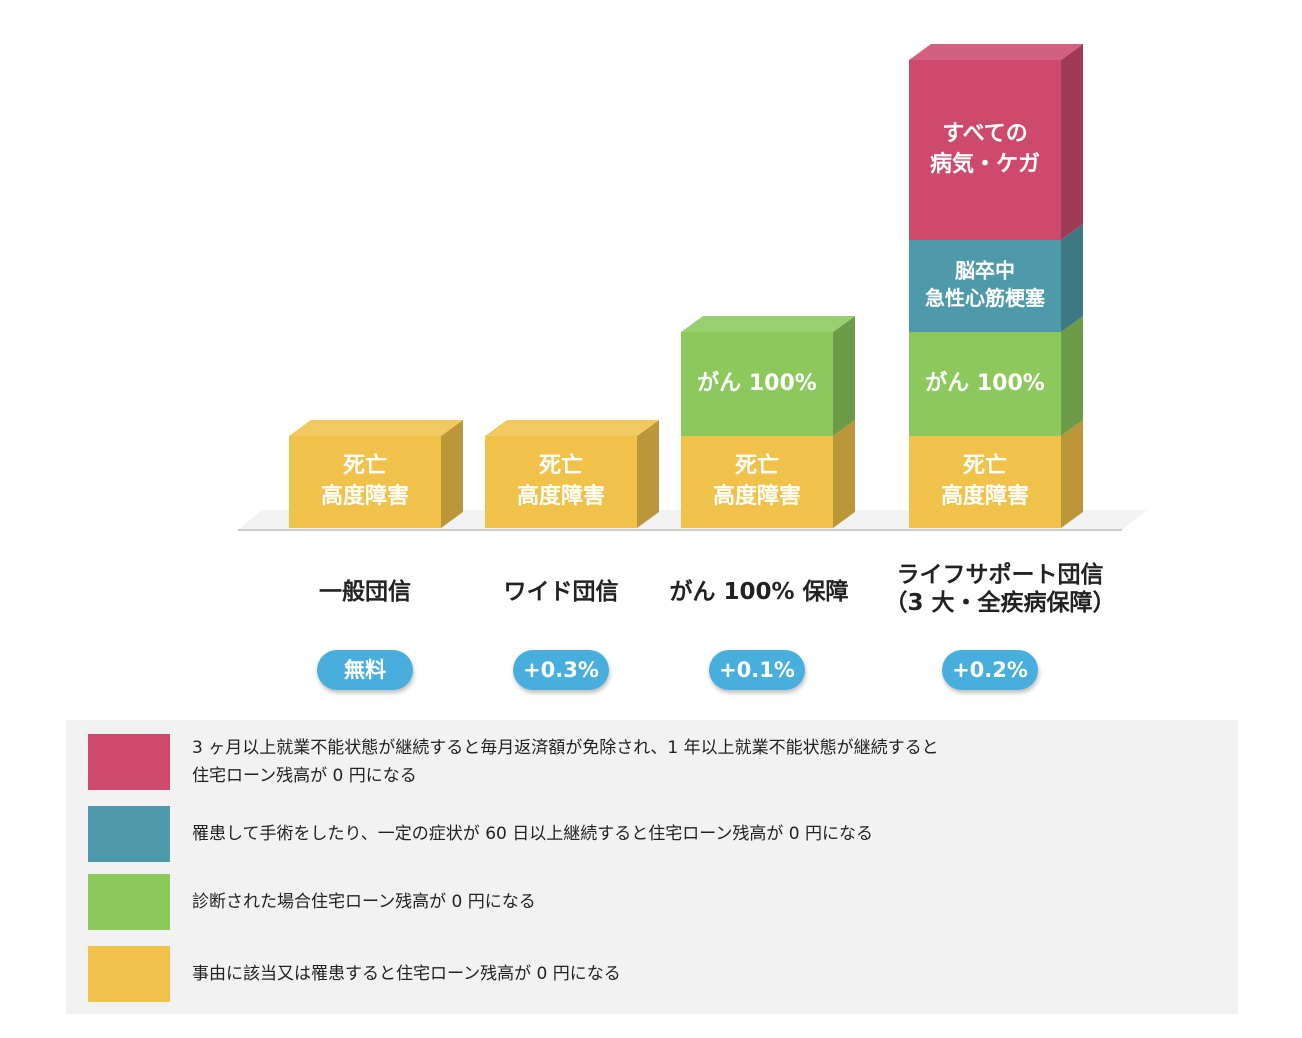 The width and height of the screenshot is (1302, 1038). I want to click on plan-name-line: ライフサポート団信, so click(1000, 575).